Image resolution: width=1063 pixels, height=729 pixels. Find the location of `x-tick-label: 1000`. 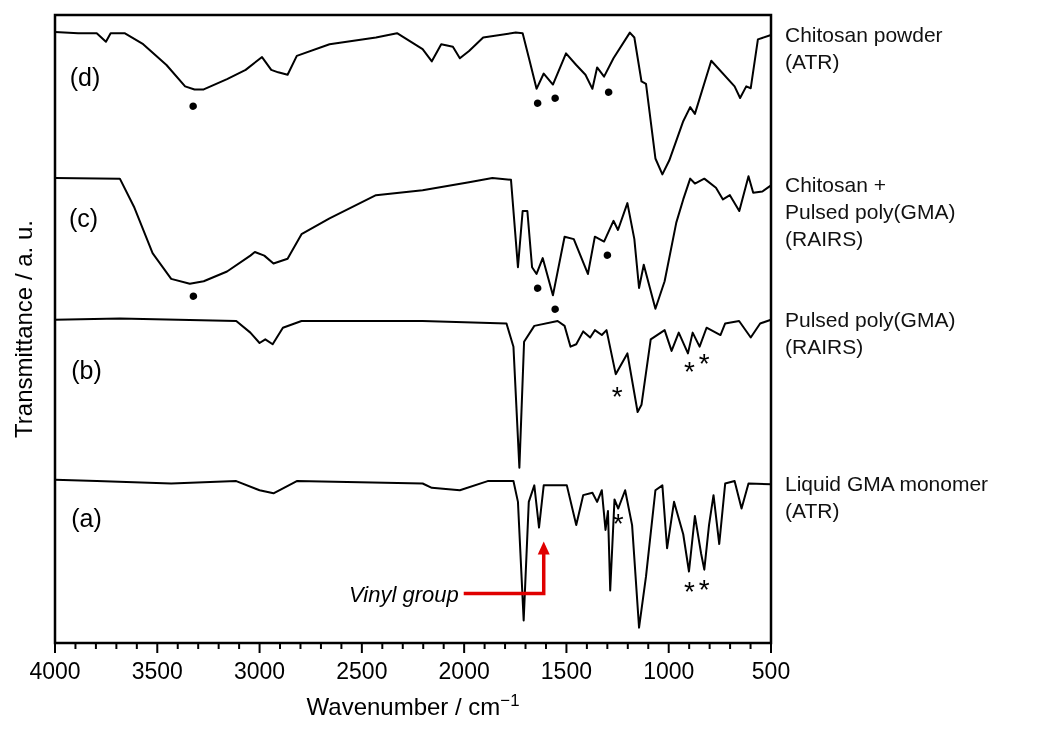

x-tick-label: 1000 is located at coordinates (669, 671).